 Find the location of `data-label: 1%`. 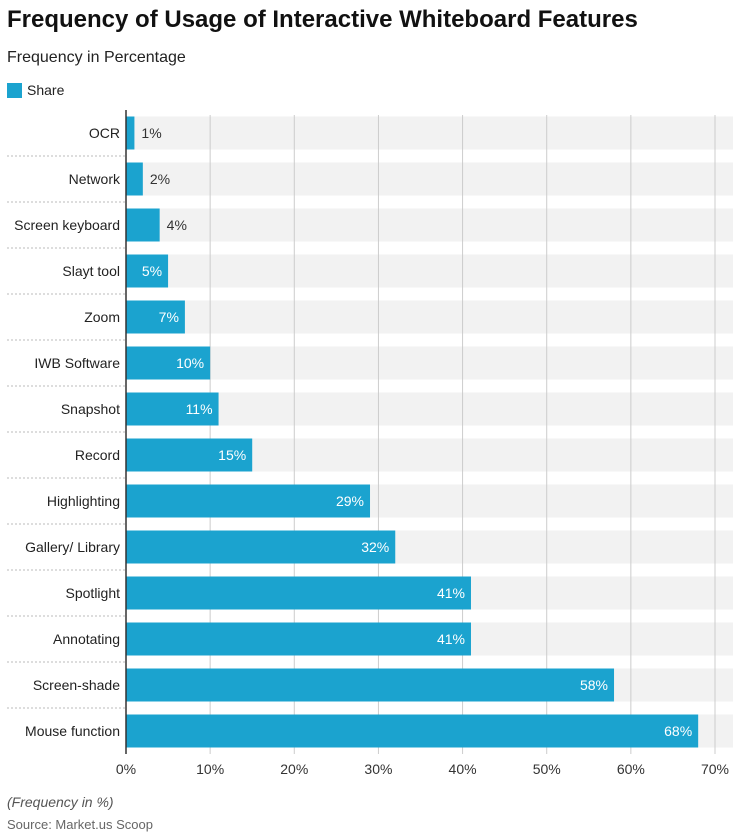

data-label: 1% is located at coordinates (151, 133).